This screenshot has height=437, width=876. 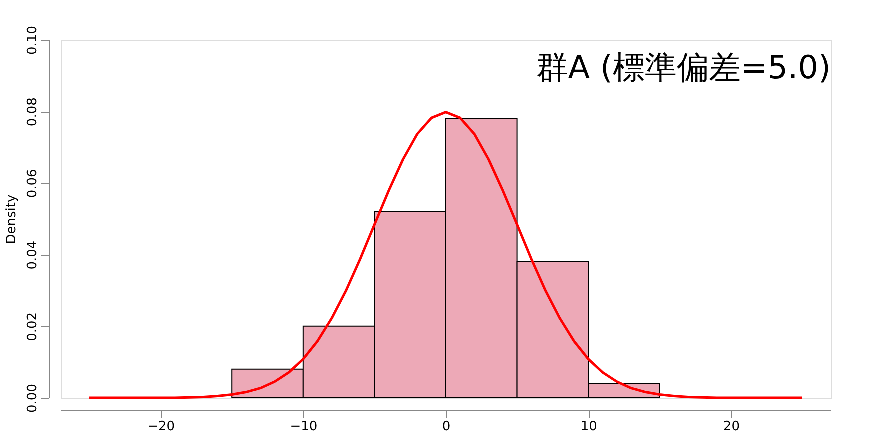 I want to click on x-tick-label: 10, so click(x=589, y=427).